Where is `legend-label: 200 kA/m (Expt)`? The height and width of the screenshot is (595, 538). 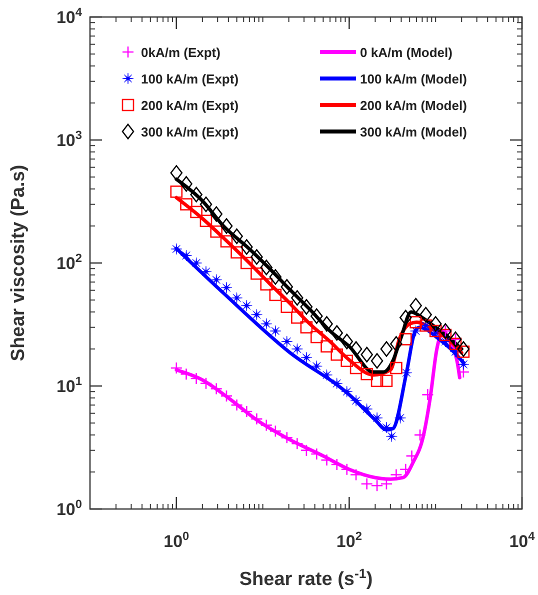
legend-label: 200 kA/m (Expt) is located at coordinates (190, 105).